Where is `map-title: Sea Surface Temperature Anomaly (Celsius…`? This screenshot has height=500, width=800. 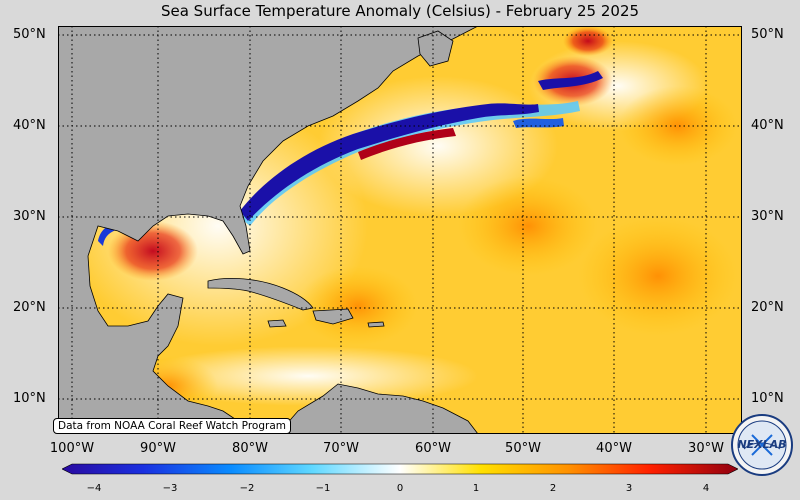
map-title: Sea Surface Temperature Anomaly (Celsius… is located at coordinates (400, 11).